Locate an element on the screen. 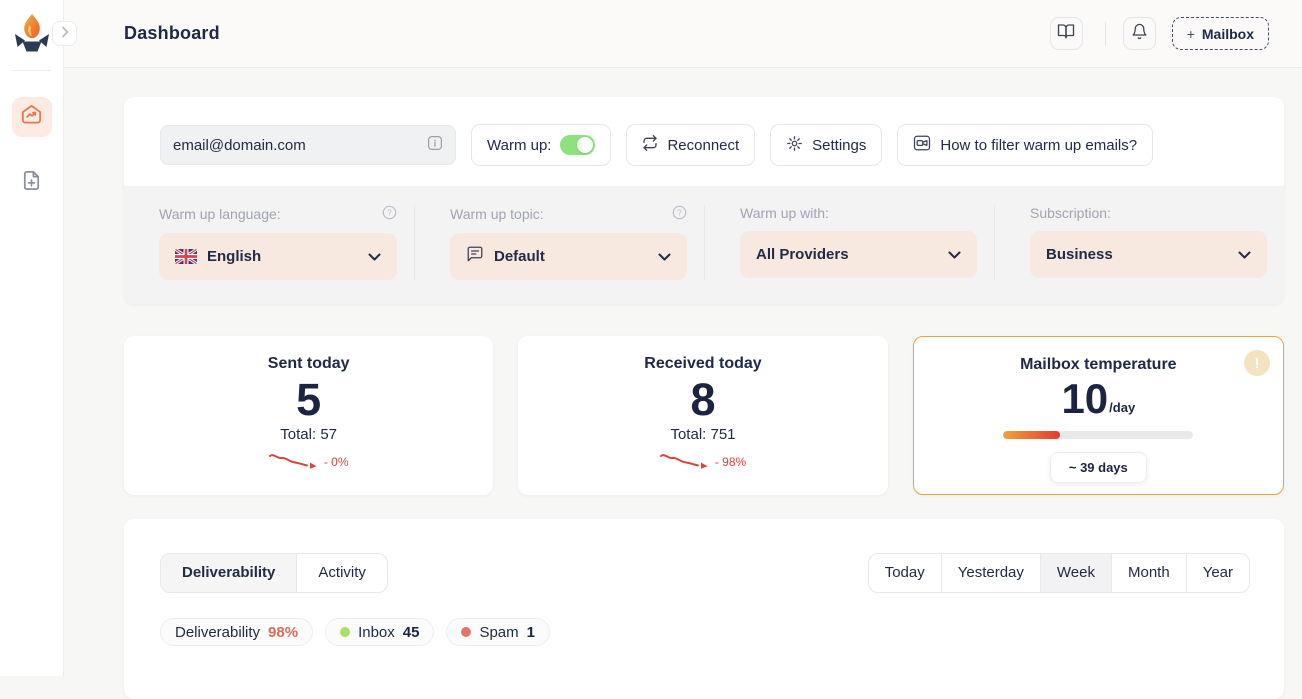 This screenshot has height=699, width=1302. sent-change: - 0% is located at coordinates (336, 462).